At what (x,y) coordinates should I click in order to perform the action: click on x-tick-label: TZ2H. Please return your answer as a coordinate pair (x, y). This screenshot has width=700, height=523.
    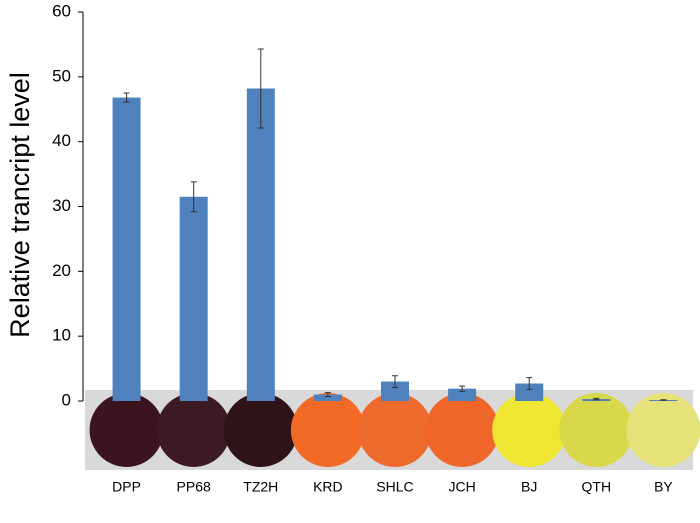
    Looking at the image, I should click on (260, 487).